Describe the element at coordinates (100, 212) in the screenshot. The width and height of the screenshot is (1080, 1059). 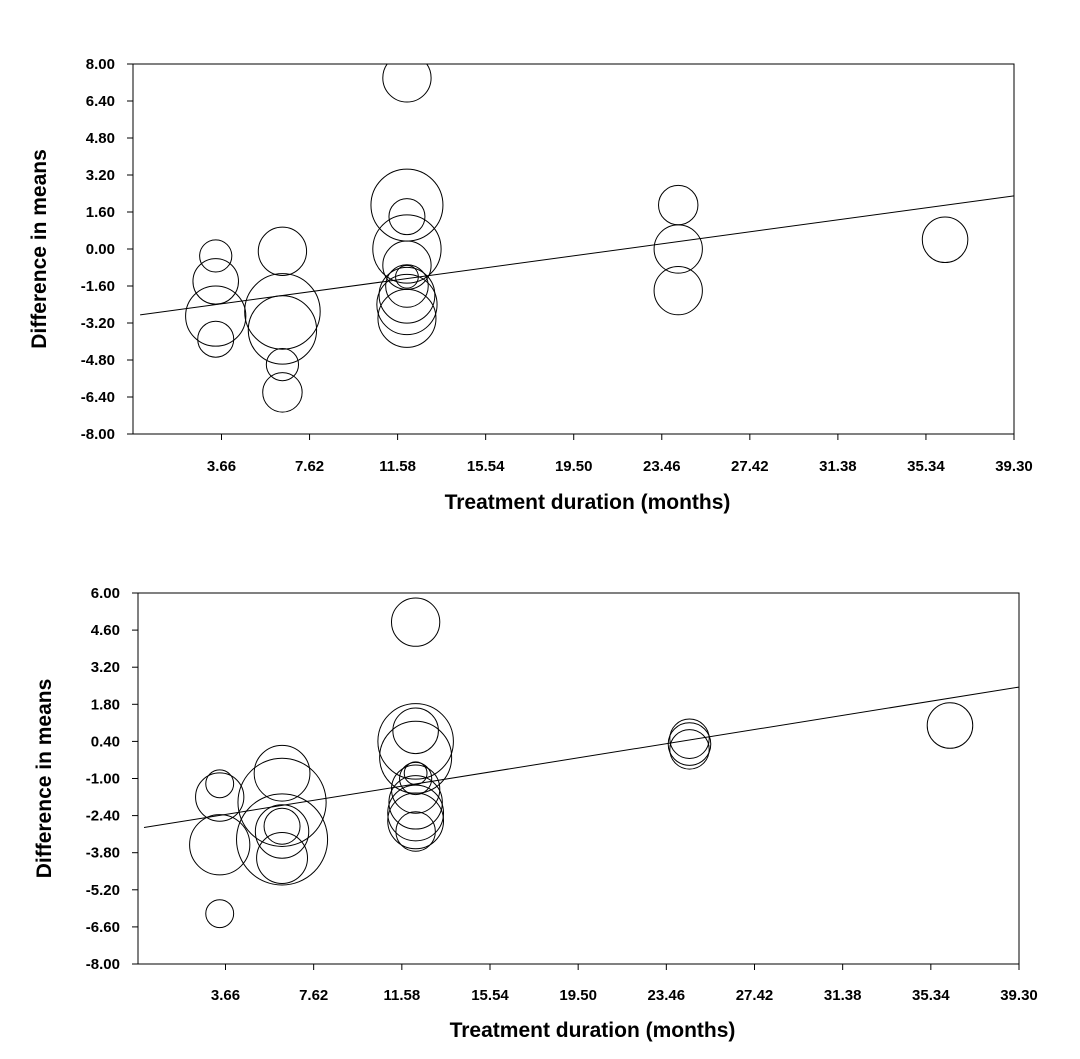
I see `y-tick-label: 1.60` at that location.